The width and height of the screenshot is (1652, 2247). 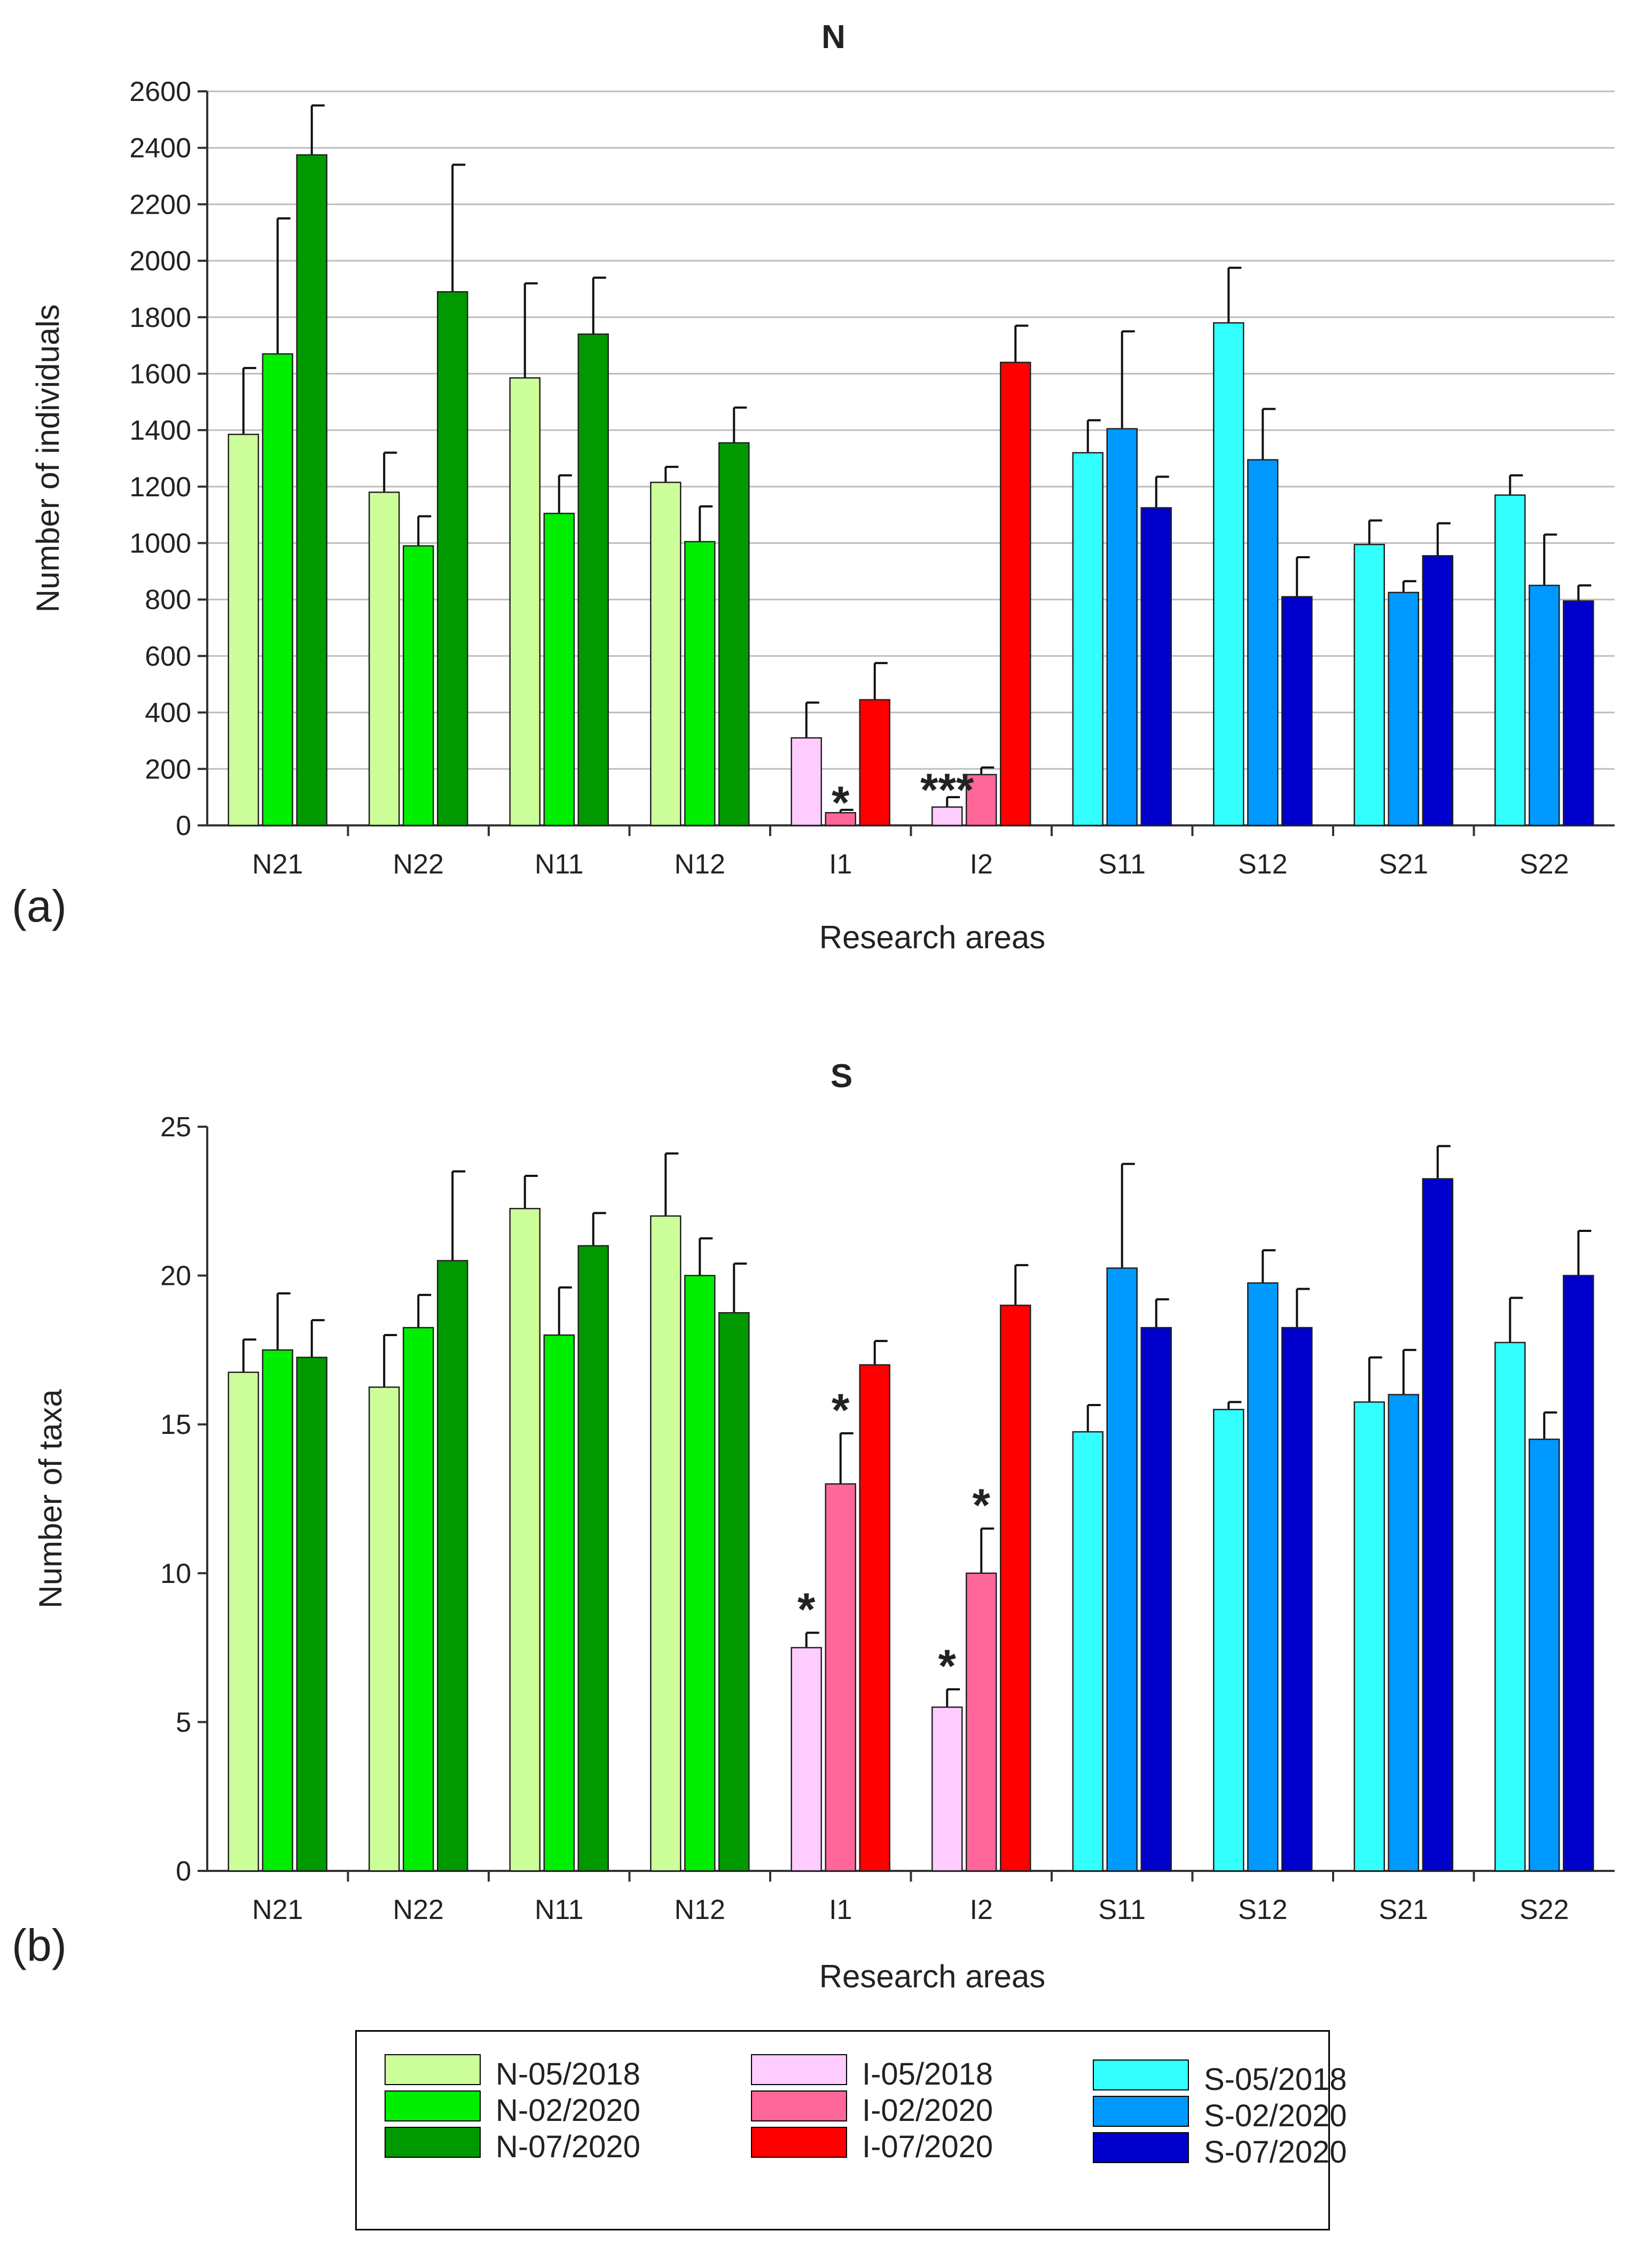 I want to click on y-tick-label: 400, so click(x=168, y=713).